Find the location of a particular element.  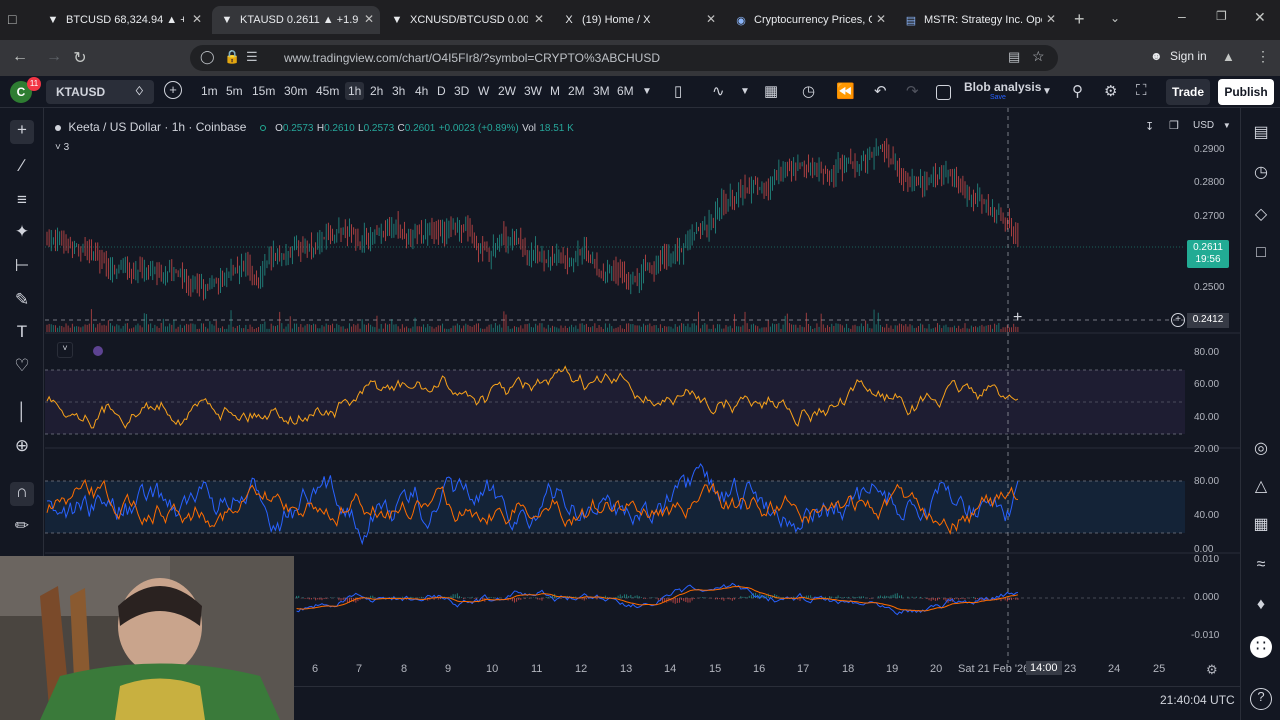

fullscreen-icon: ⛶ is located at coordinates (1141, 90).